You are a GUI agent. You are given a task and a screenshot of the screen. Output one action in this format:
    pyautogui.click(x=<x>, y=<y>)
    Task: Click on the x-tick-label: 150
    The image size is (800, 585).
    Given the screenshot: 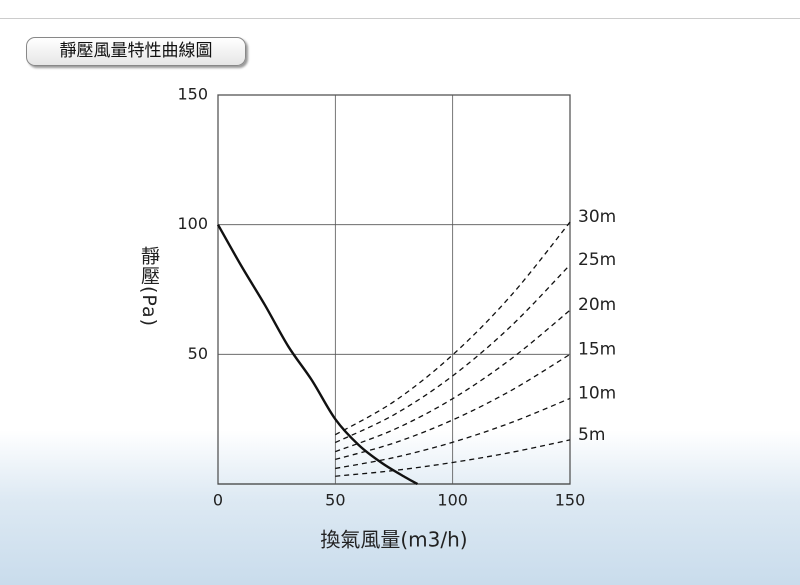 What is the action you would take?
    pyautogui.click(x=570, y=500)
    